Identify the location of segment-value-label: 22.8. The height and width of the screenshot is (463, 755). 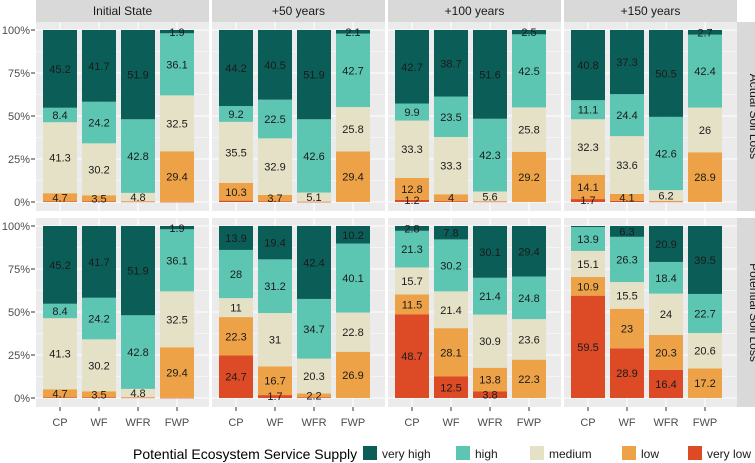
(352, 333).